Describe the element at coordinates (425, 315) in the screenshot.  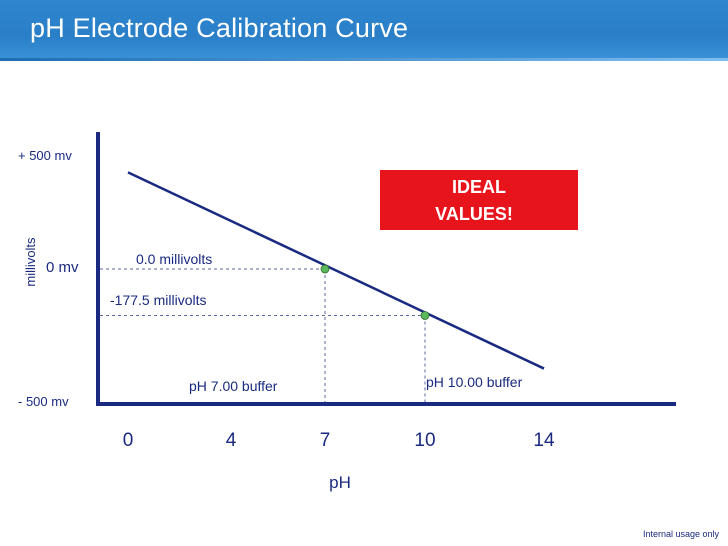
I see `data-point-ph10` at that location.